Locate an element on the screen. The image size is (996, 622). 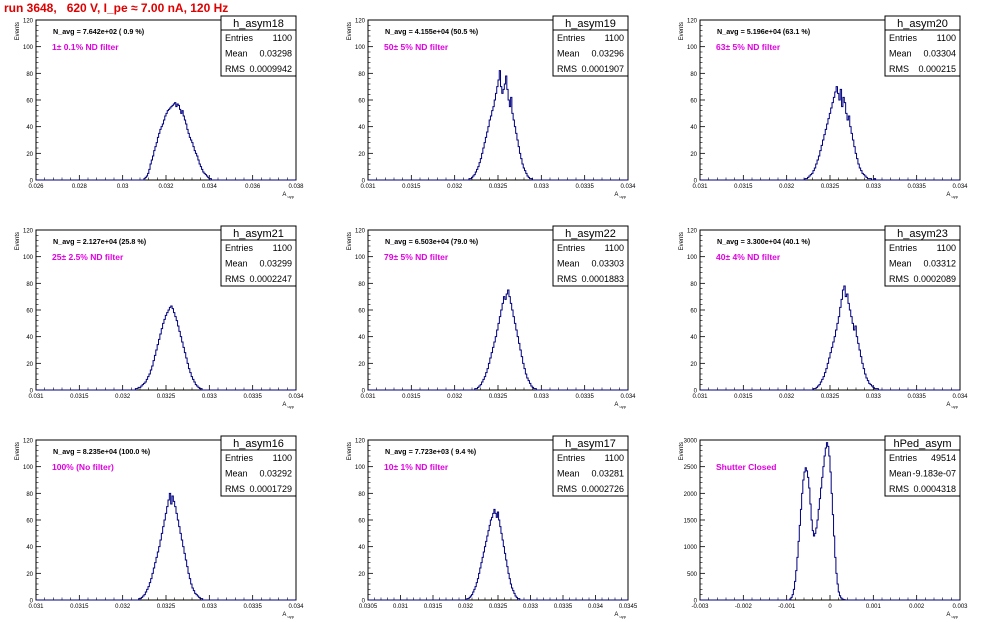
y-tick-label: 3000 is located at coordinates (691, 442).